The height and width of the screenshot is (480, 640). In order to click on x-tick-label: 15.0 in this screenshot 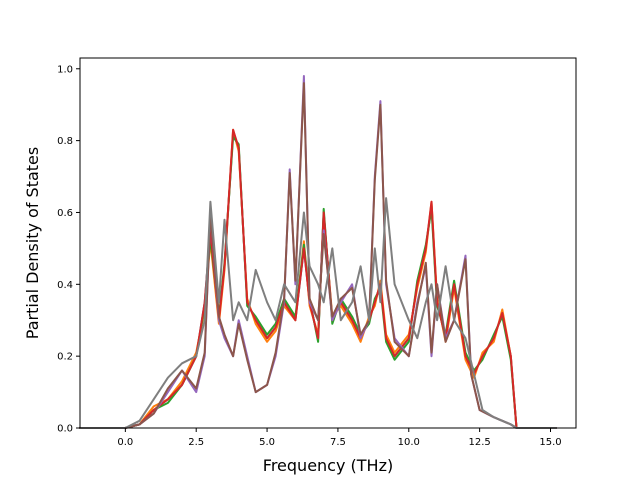, I will do `click(550, 442)`.